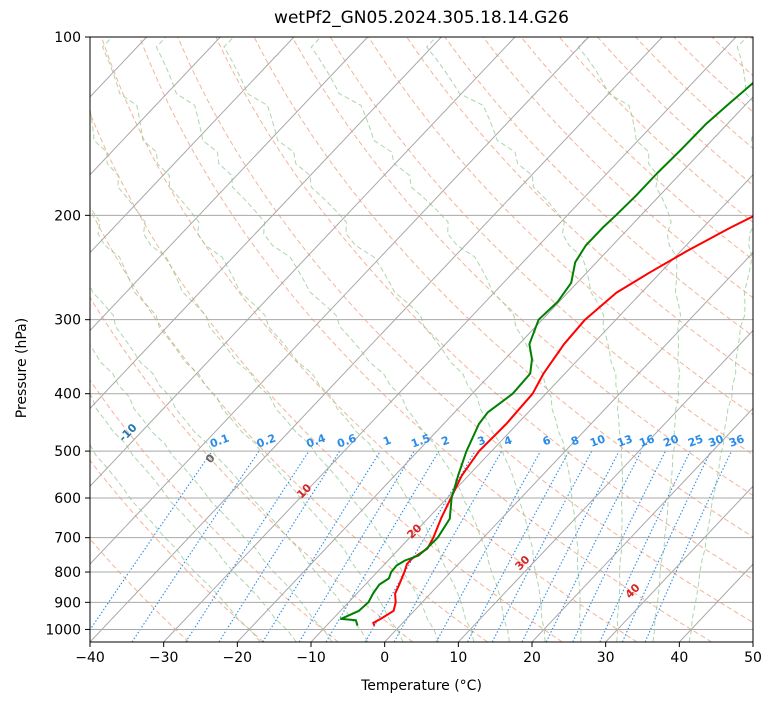  Describe the element at coordinates (575, 441) in the screenshot. I see `mixing-ratio-label: 8` at that location.